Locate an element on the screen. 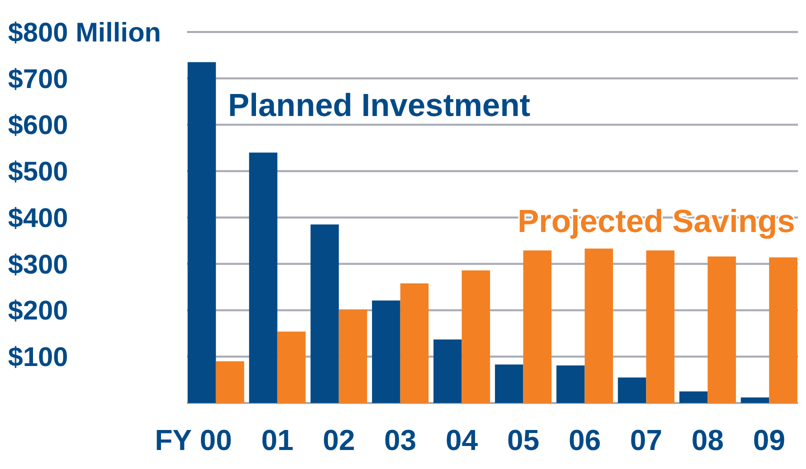 This screenshot has height=469, width=806. x-tick-label: 04 is located at coordinates (462, 441).